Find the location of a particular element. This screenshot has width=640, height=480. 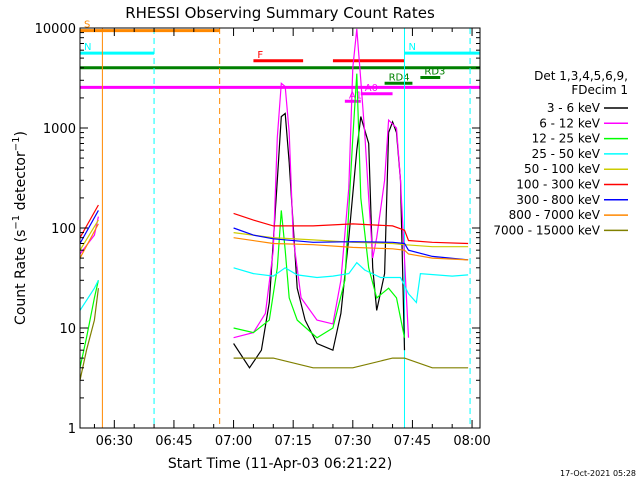

x-tick-label: 07:00 is located at coordinates (233, 441).